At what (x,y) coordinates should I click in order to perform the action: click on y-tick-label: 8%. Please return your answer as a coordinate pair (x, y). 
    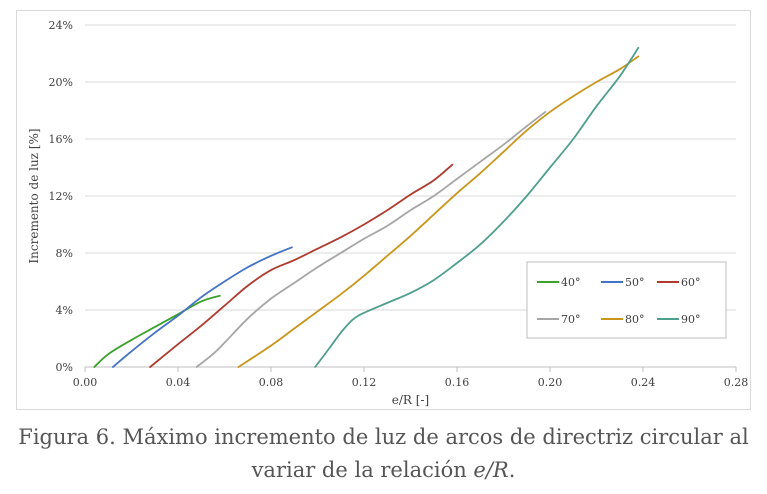
    Looking at the image, I should click on (64, 253).